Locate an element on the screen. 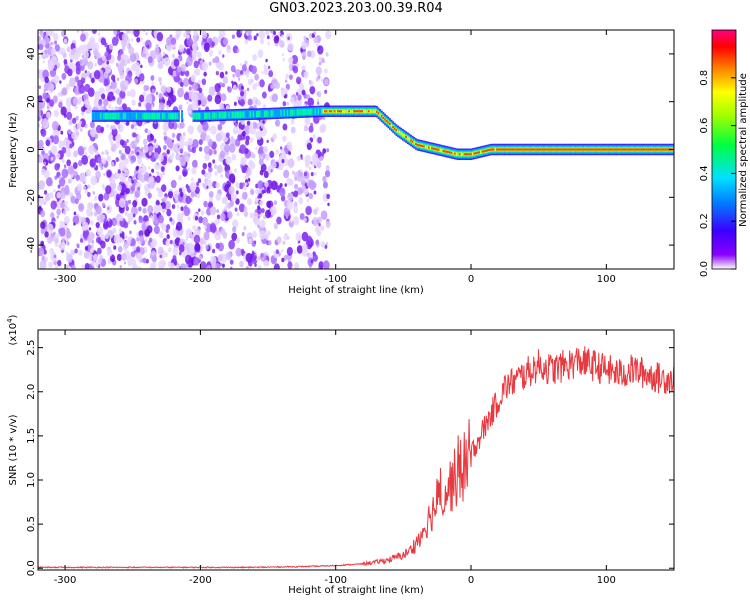 Image resolution: width=750 pixels, height=600 pixels. colorbar-tick-label: 0.2 is located at coordinates (704, 221).